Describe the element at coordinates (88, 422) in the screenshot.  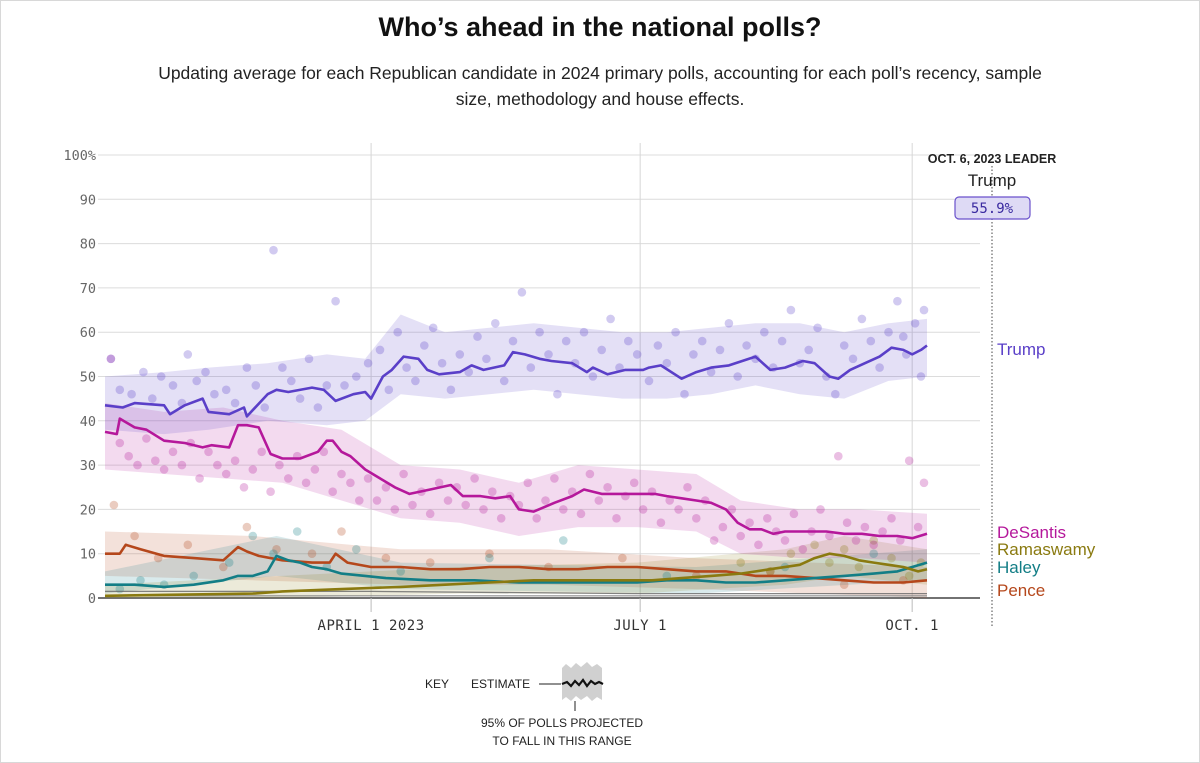
I see `y-tick-label-40: 40` at that location.